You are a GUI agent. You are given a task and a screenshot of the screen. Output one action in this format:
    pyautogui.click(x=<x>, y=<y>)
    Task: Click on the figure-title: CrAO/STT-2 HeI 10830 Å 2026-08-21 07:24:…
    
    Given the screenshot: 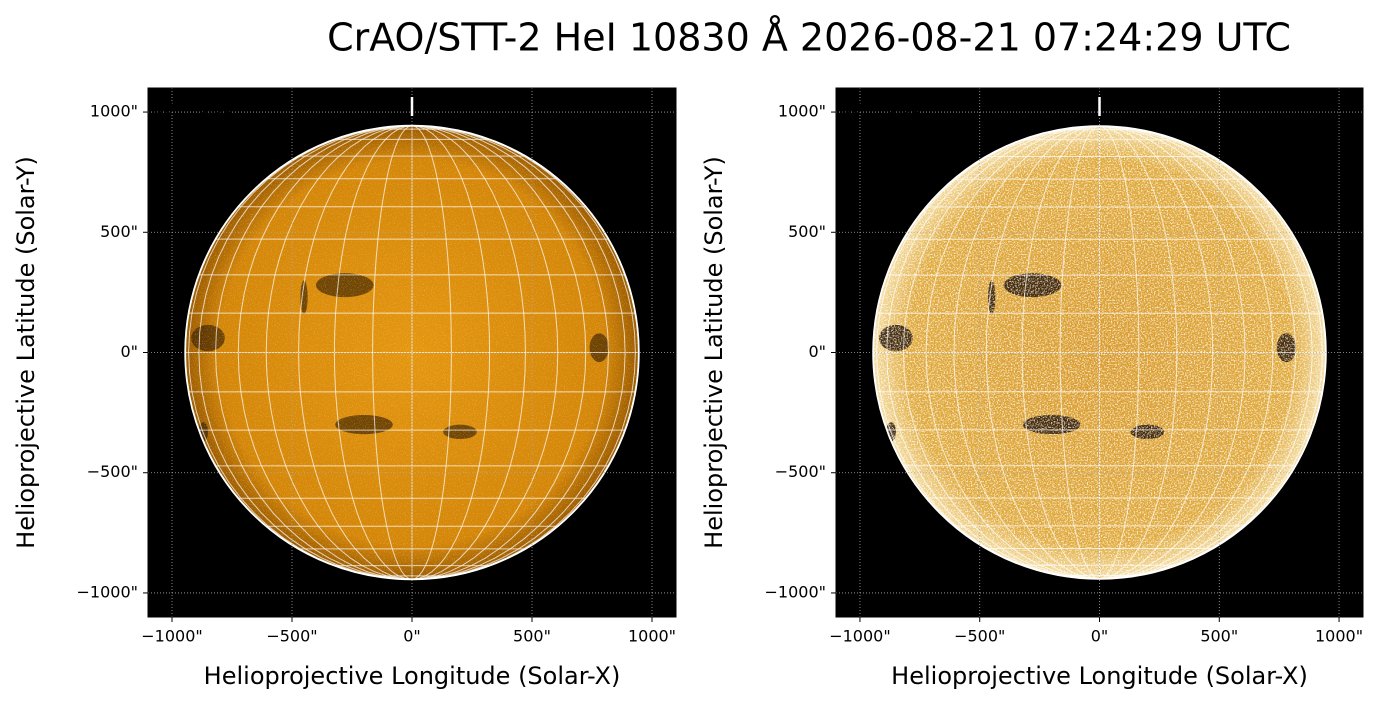 What is the action you would take?
    pyautogui.click(x=809, y=38)
    